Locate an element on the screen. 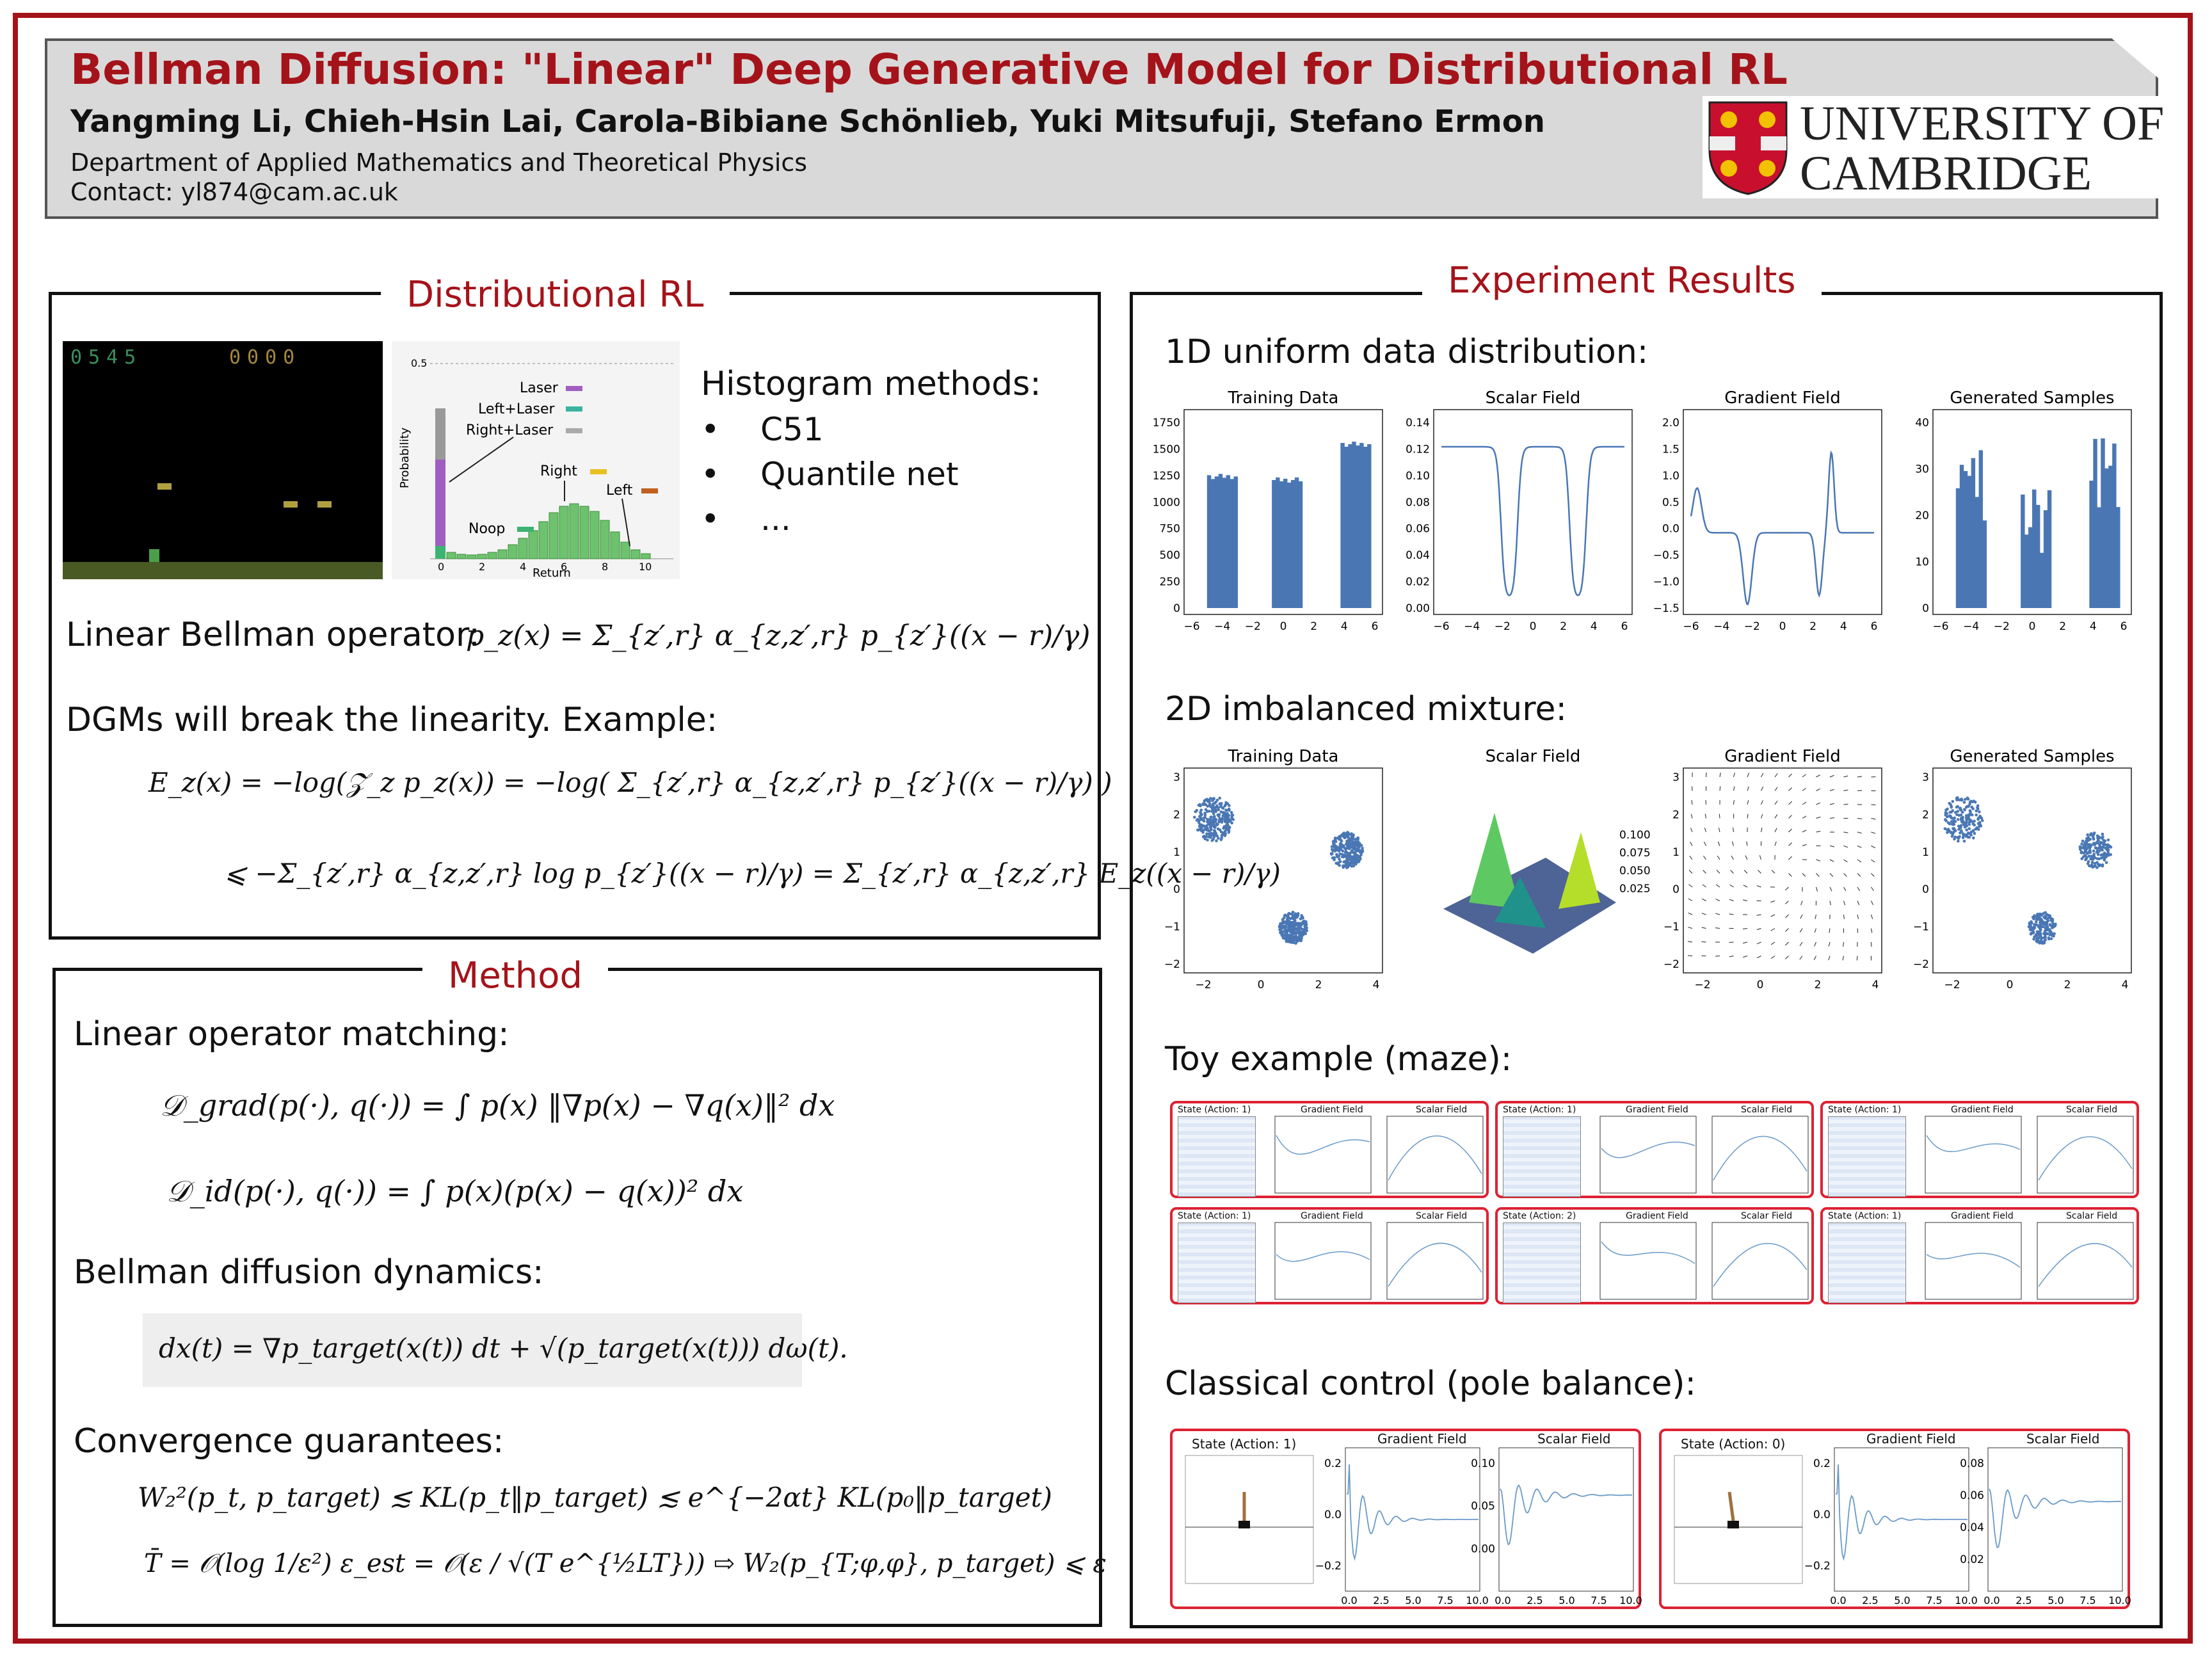 The height and width of the screenshot is (1659, 2212). xtick-label: −4 is located at coordinates (1971, 626).